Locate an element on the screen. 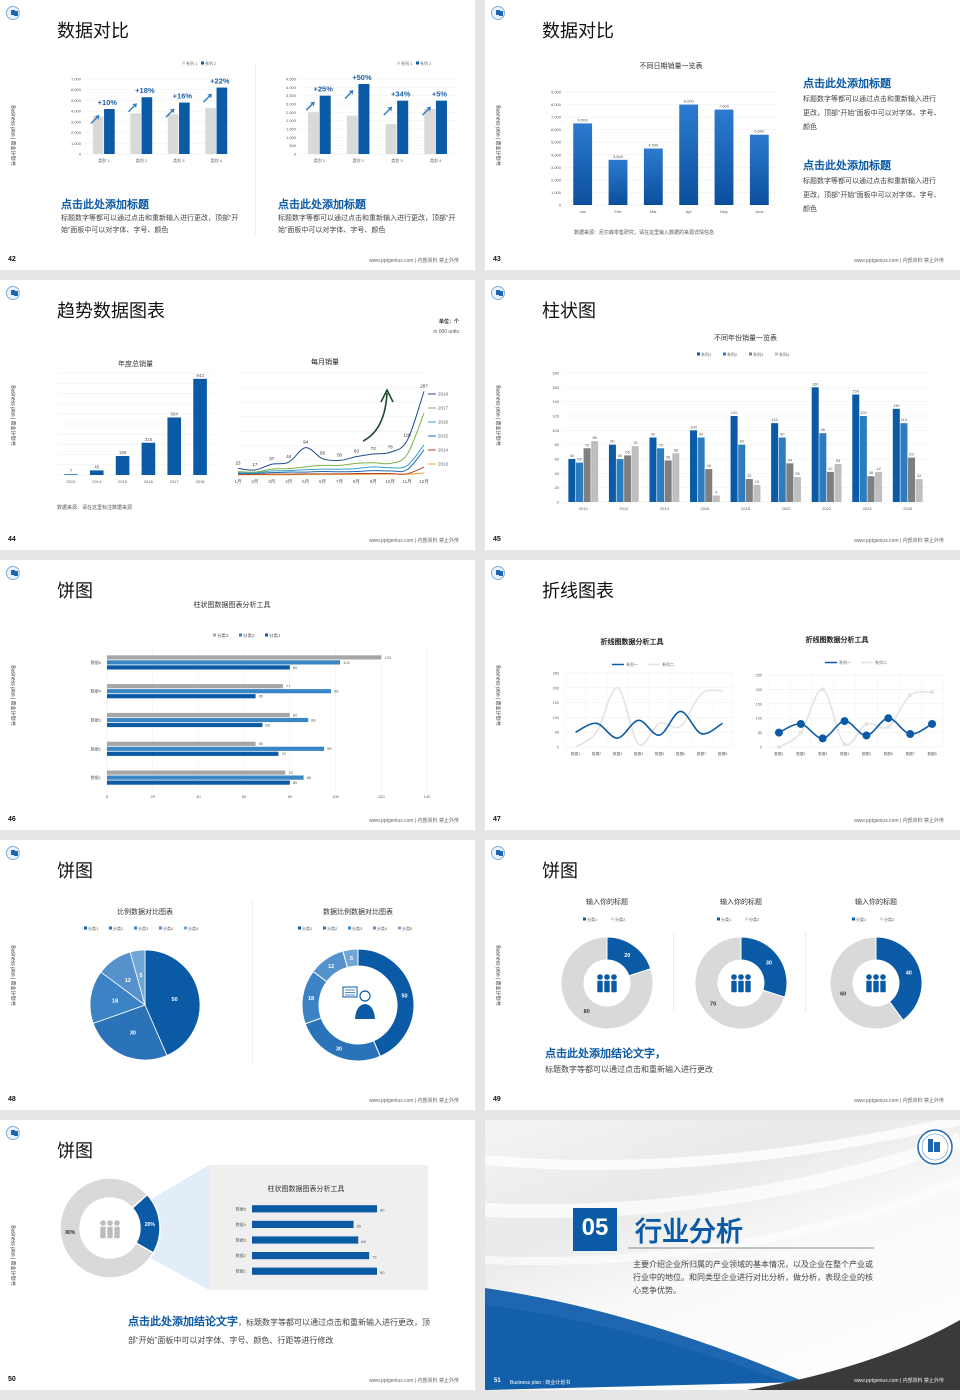  data-label: 120 is located at coordinates (387, 657).